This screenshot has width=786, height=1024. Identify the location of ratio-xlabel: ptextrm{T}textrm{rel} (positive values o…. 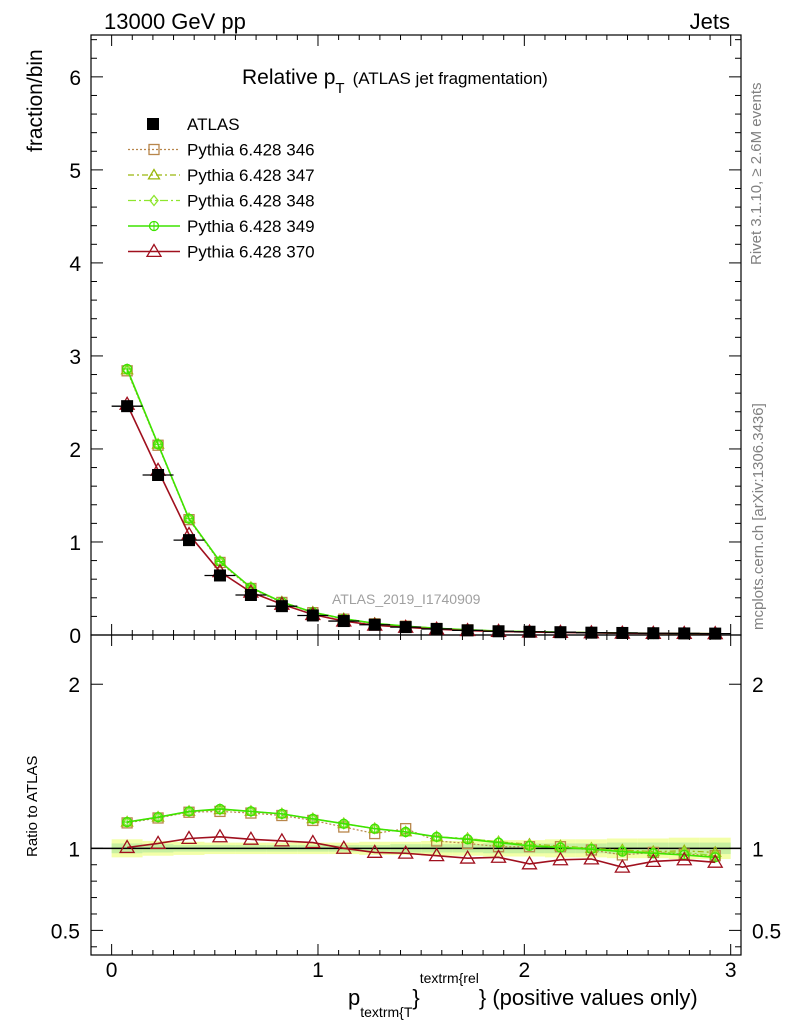
(523, 995).